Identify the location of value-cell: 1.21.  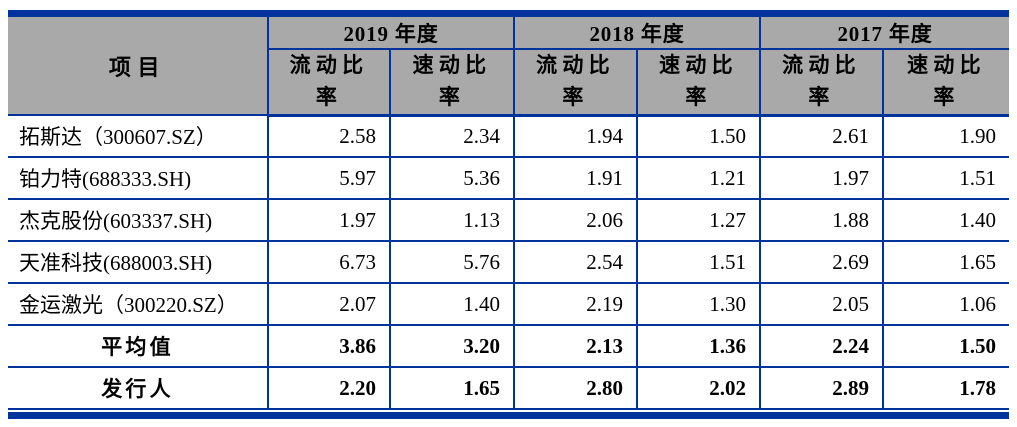
(699, 178).